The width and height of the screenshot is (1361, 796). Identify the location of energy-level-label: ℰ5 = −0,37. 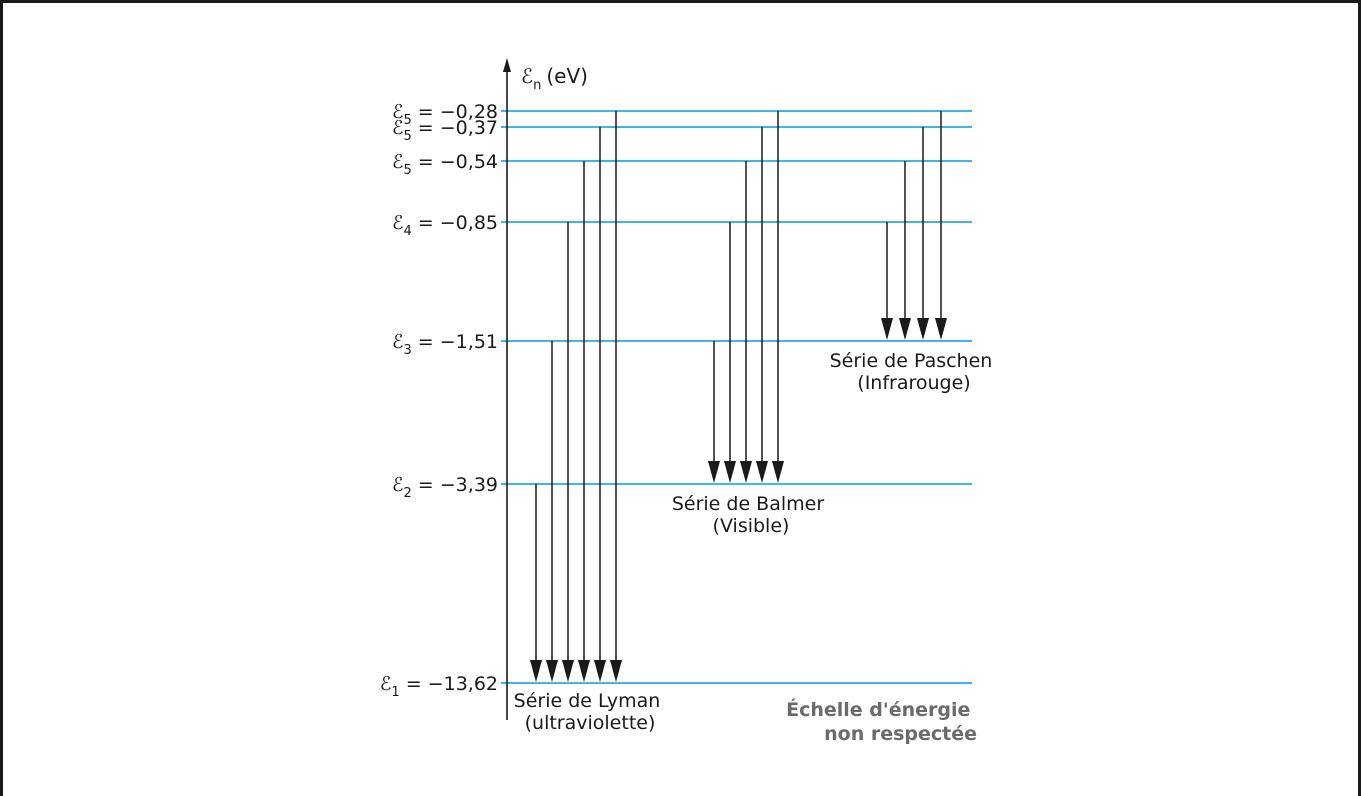
(445, 130).